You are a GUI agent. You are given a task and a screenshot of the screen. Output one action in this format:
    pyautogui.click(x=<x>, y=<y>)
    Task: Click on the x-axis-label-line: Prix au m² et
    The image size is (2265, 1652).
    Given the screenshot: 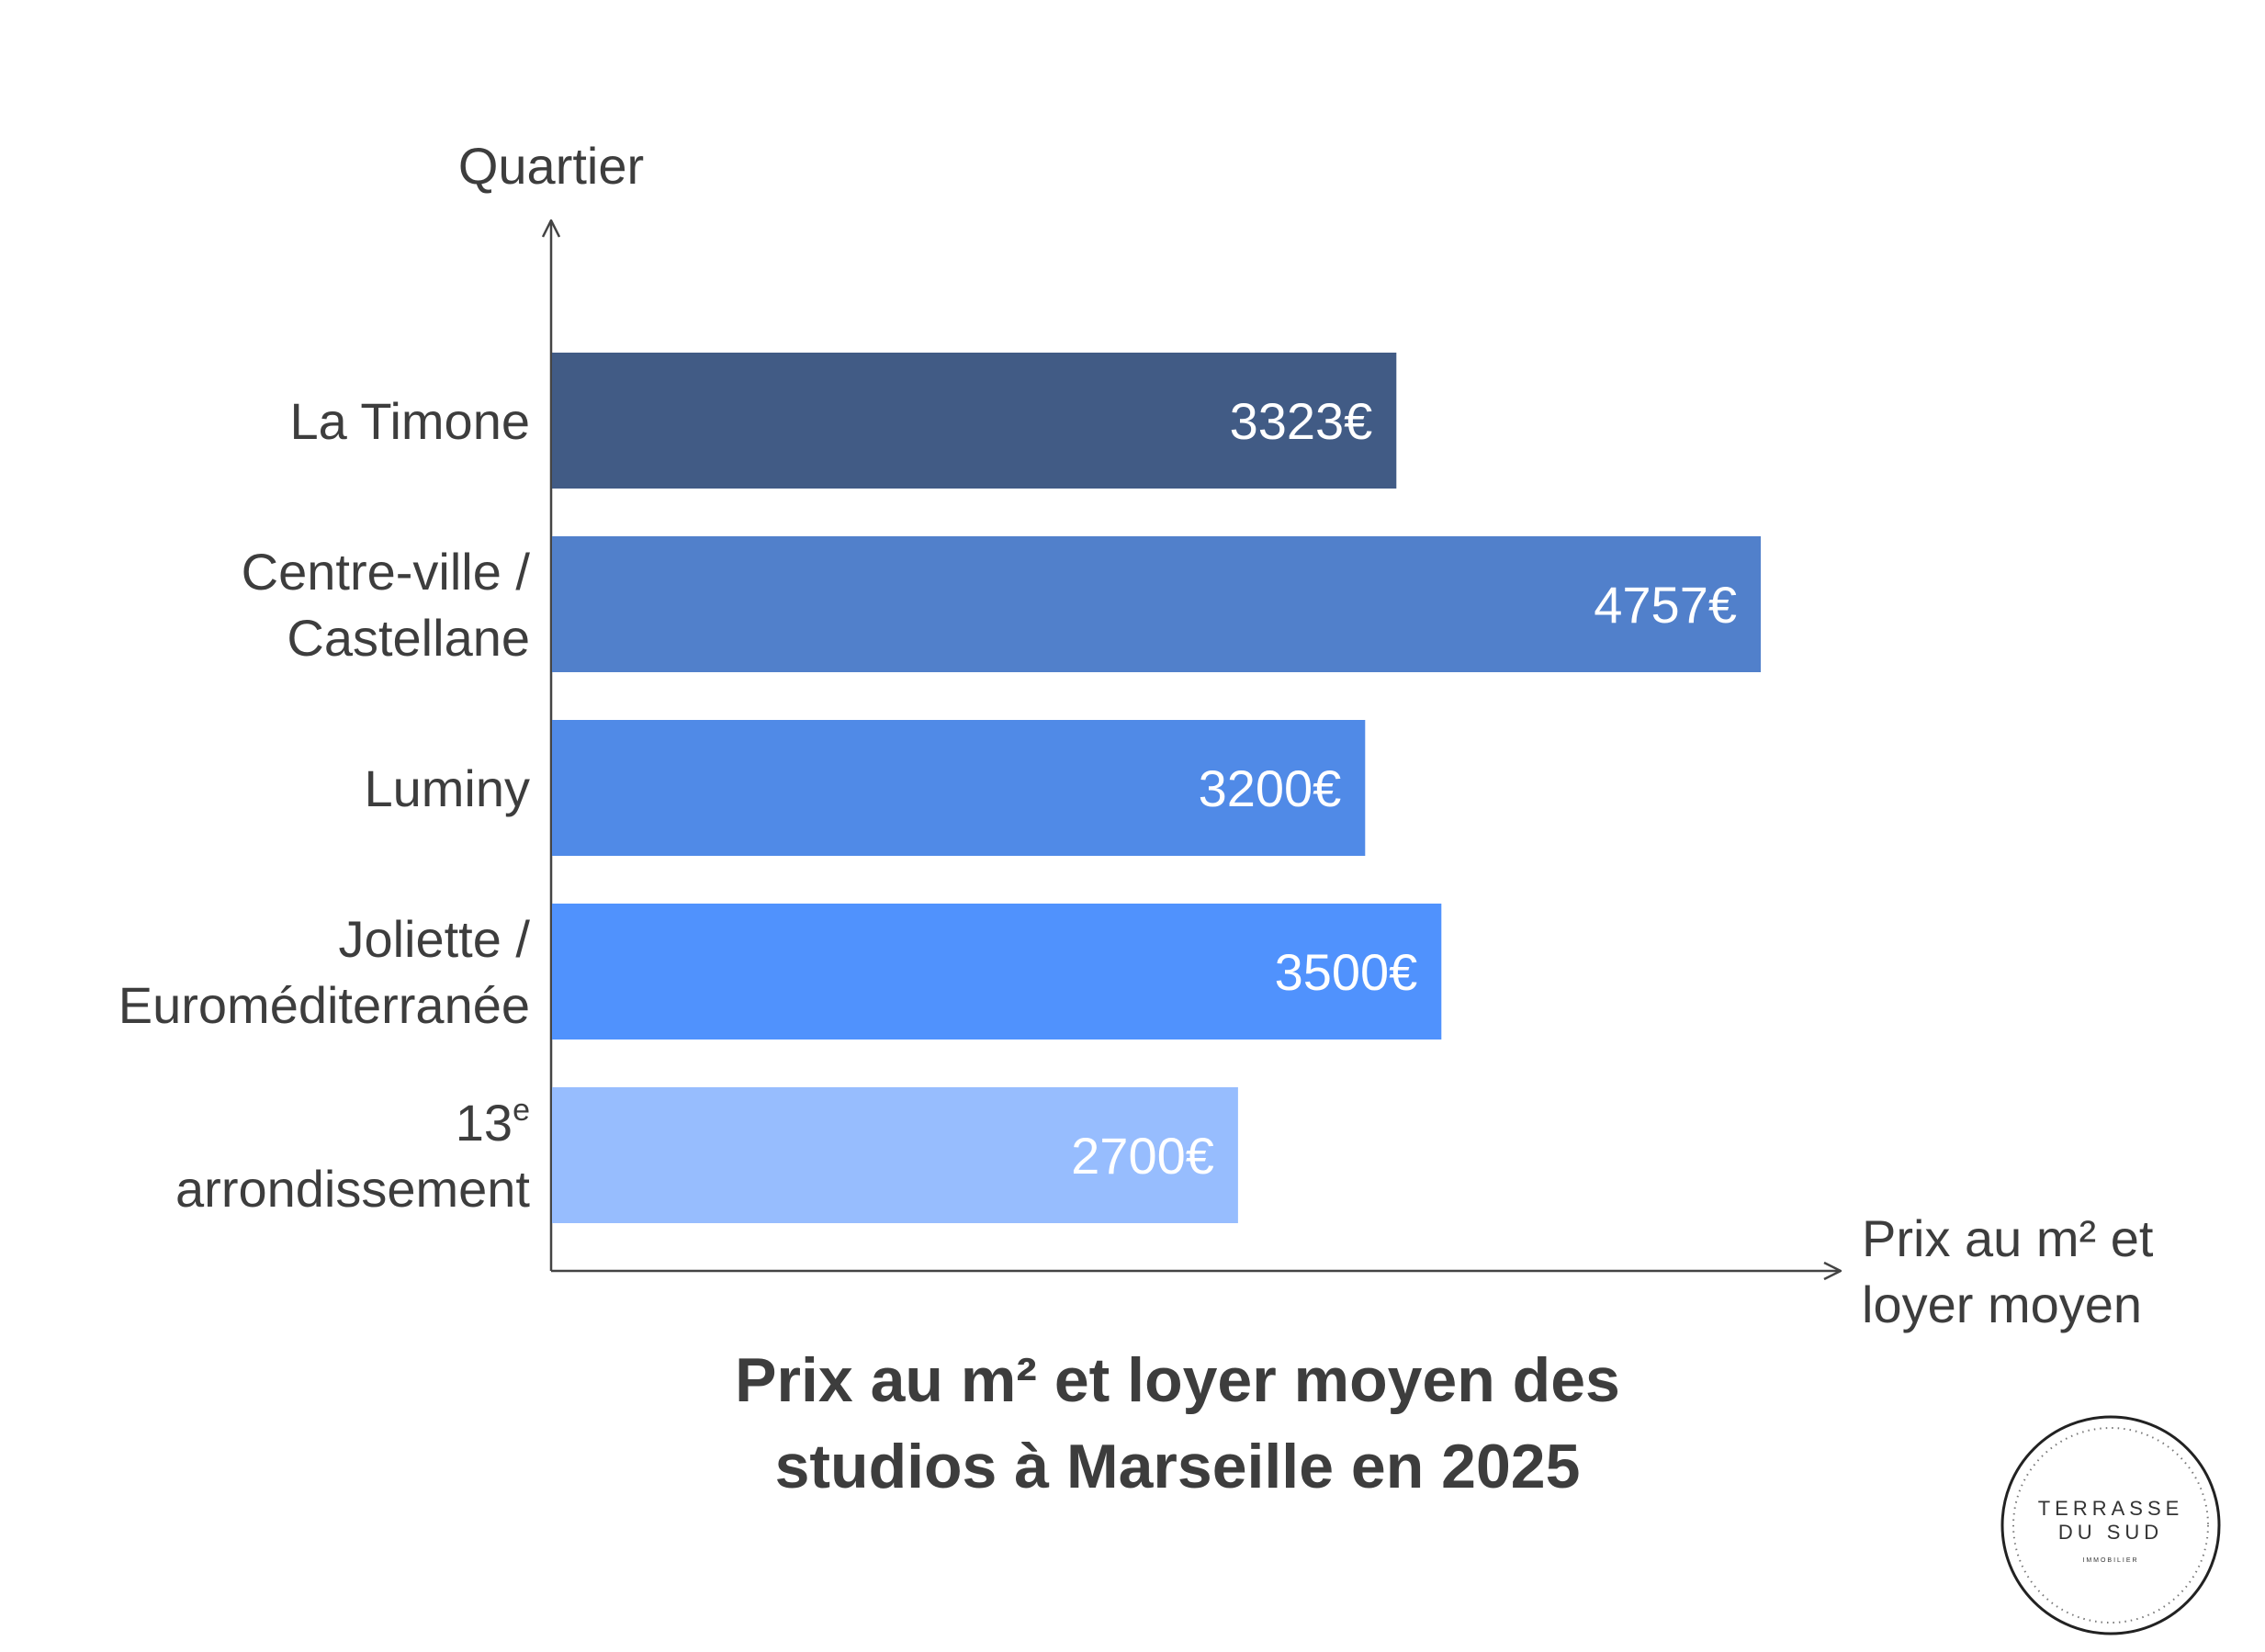 What is the action you would take?
    pyautogui.click(x=2008, y=1238)
    